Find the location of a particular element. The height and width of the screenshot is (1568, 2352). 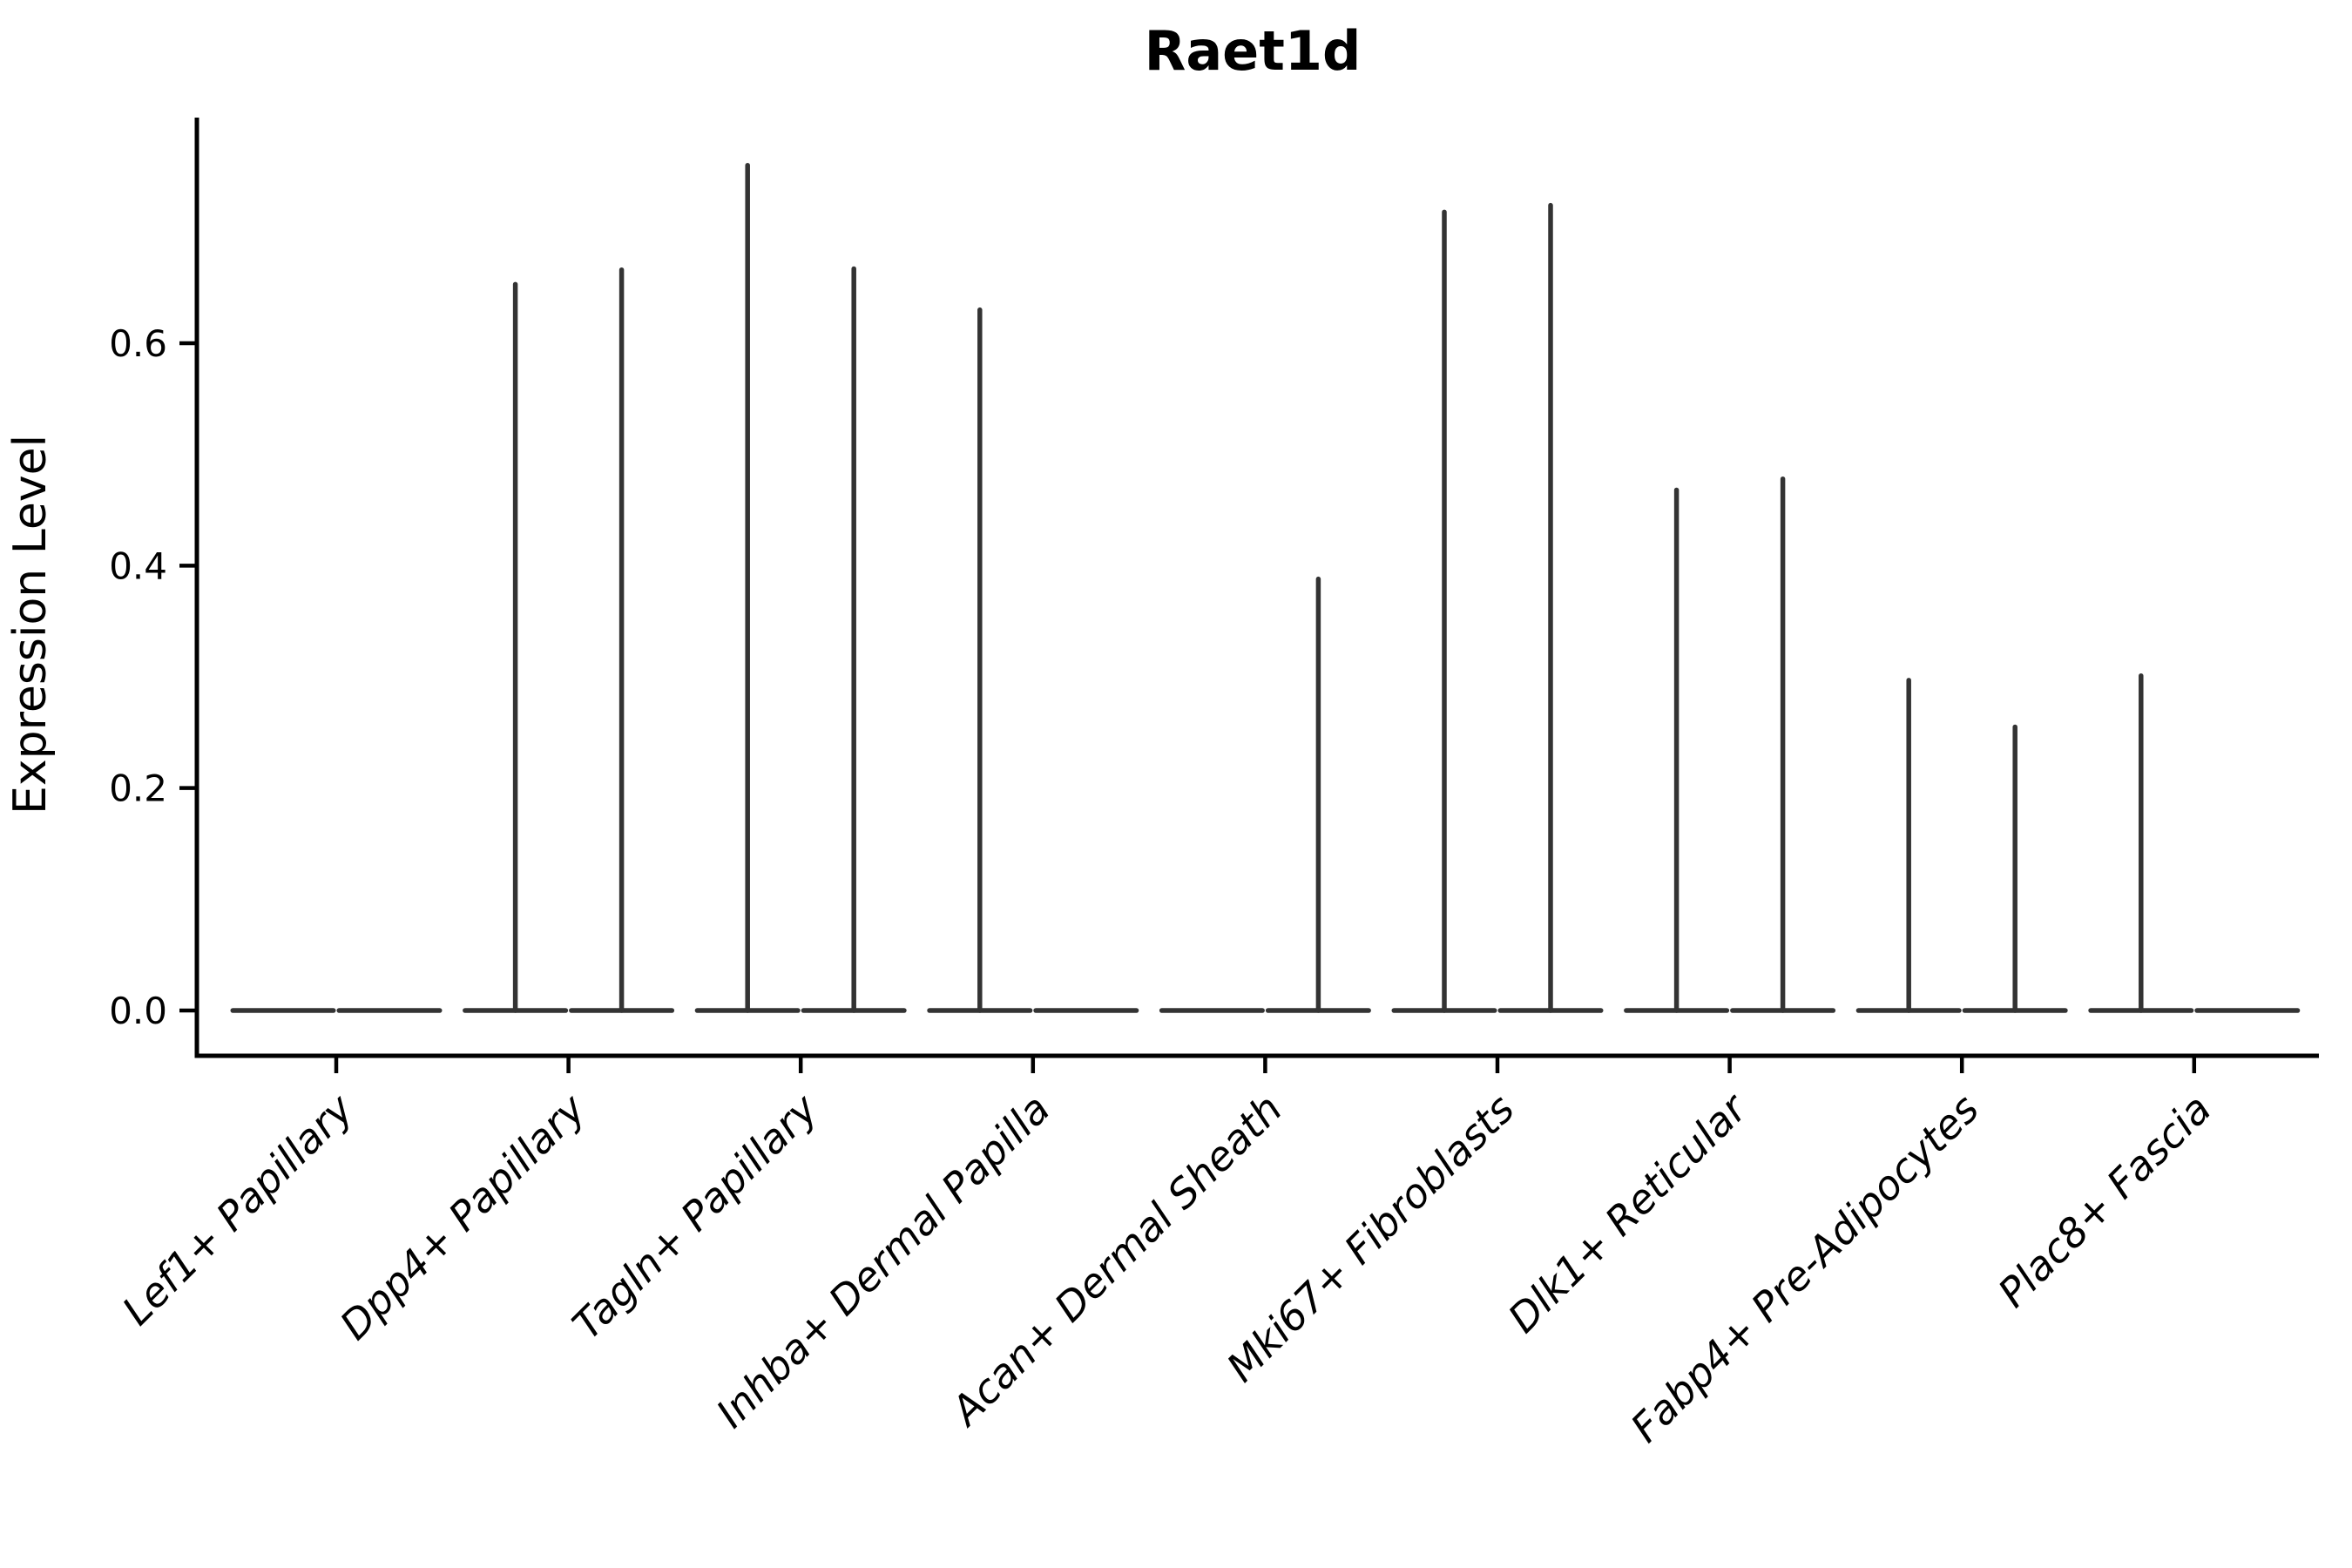

x-tick-label: Dpp4+ Papillary is located at coordinates (463, 1216).